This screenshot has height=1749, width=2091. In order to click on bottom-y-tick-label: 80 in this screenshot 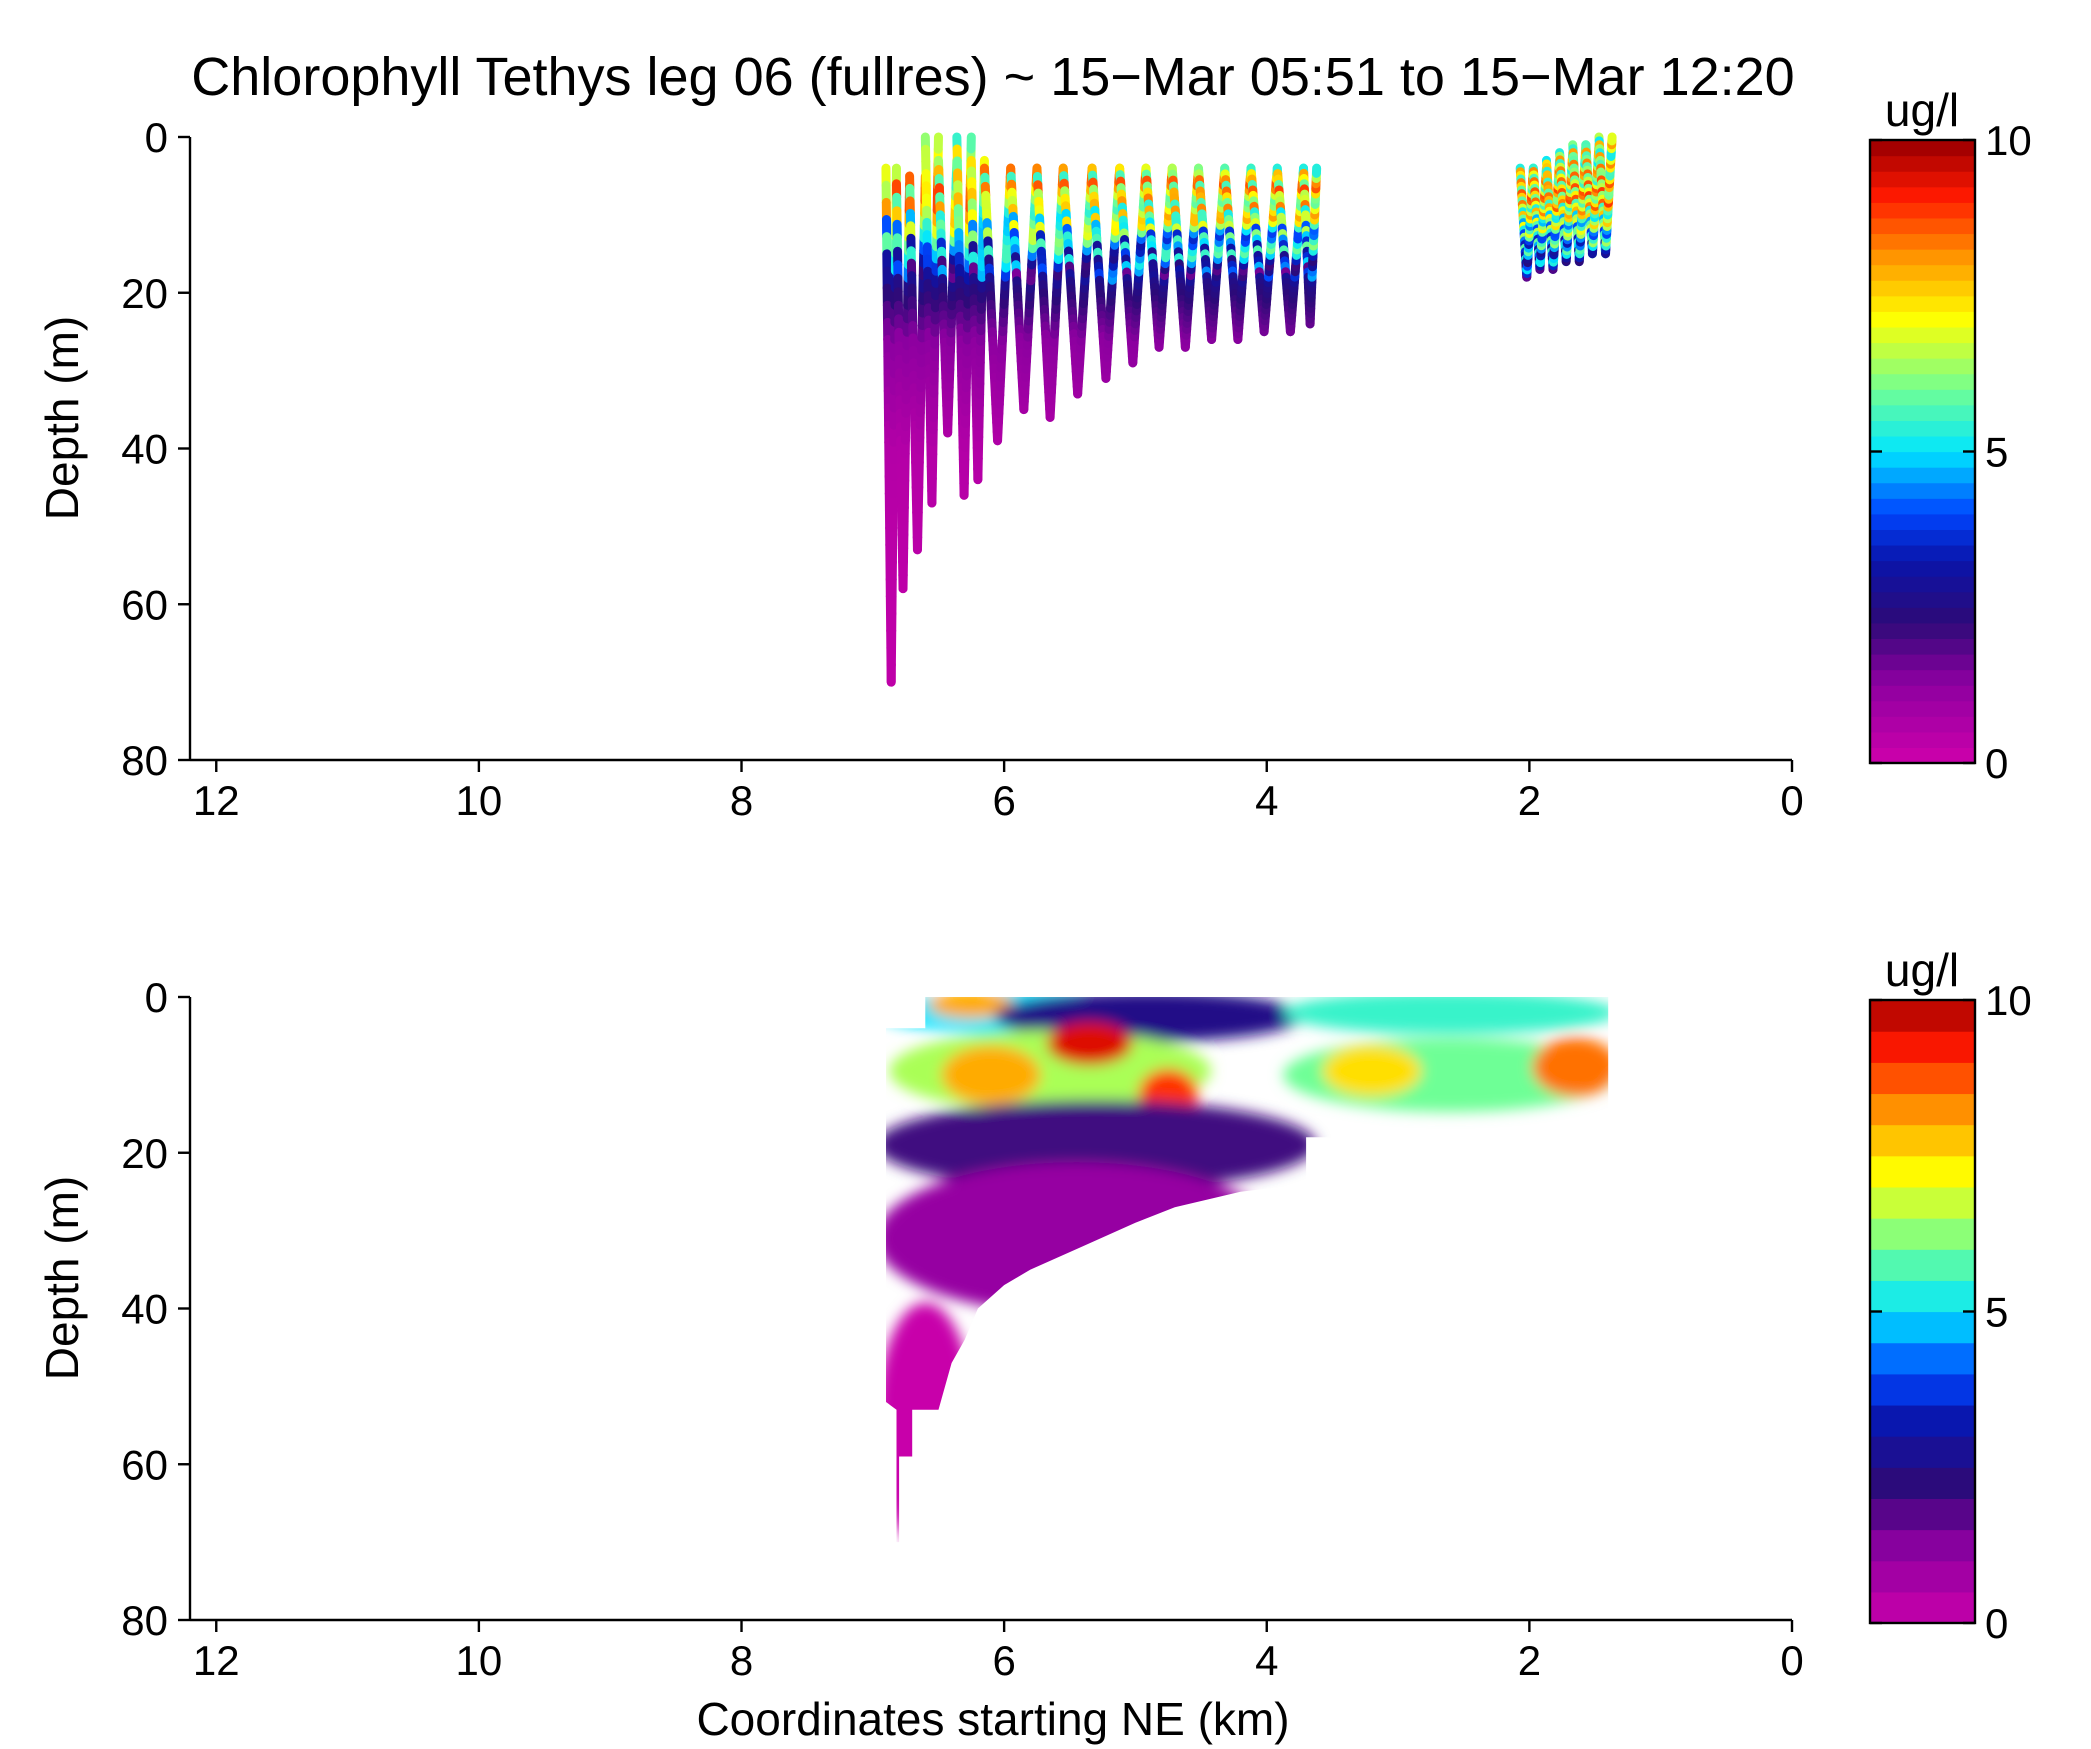, I will do `click(144, 1620)`.